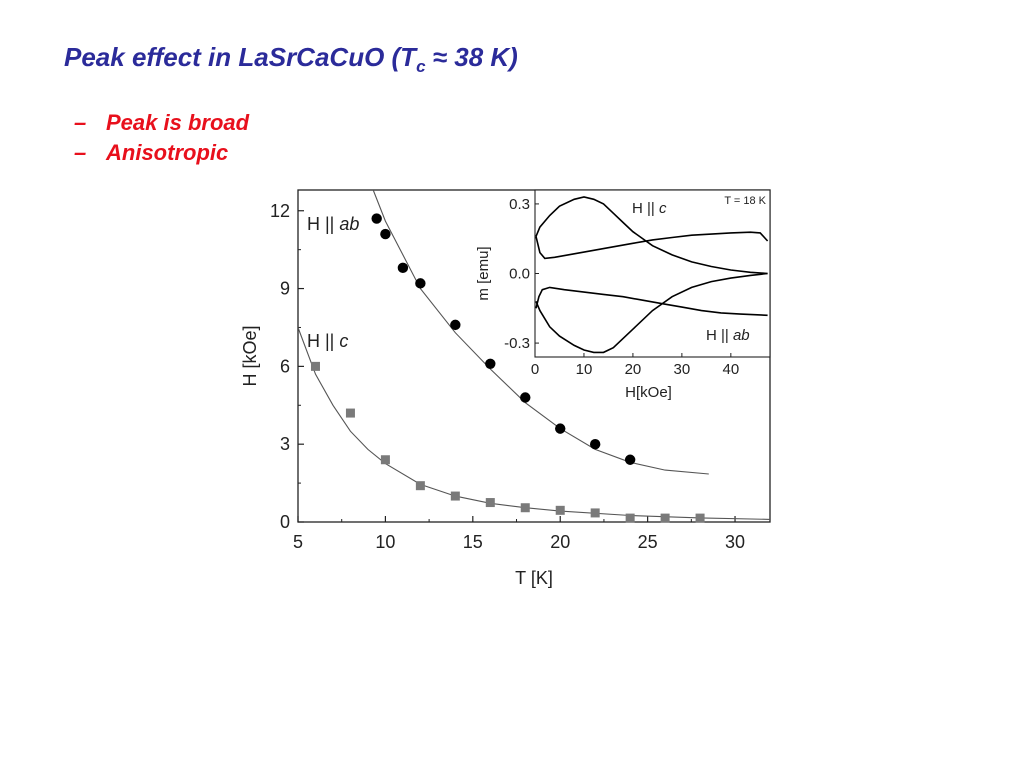  I want to click on bullet-list: – Peak is broad – Anisotropic, so click(161, 138).